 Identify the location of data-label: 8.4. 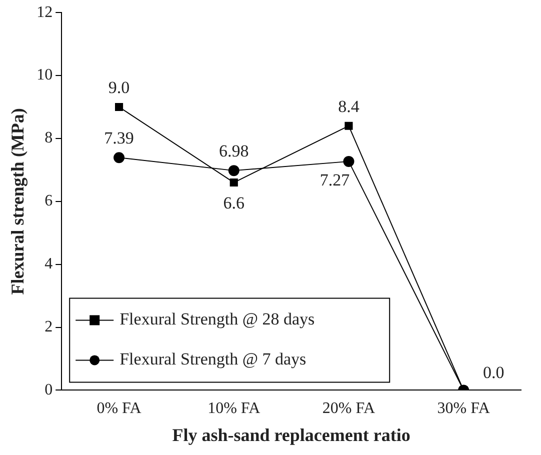
(349, 106).